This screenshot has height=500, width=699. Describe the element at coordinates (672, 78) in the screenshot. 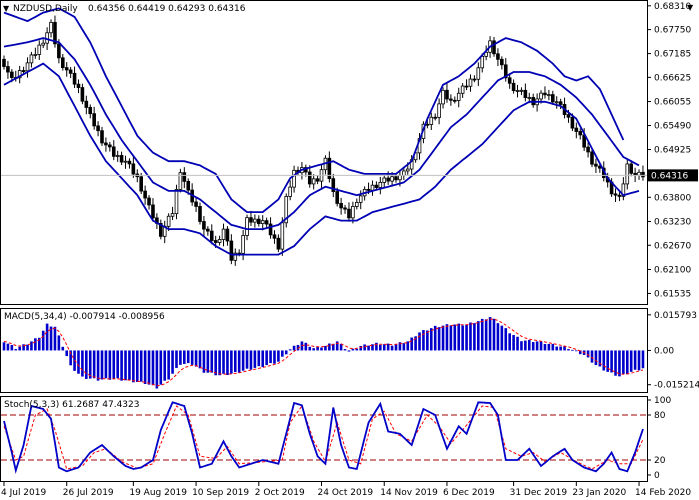

I see `price-axis-label: 0.66625` at that location.